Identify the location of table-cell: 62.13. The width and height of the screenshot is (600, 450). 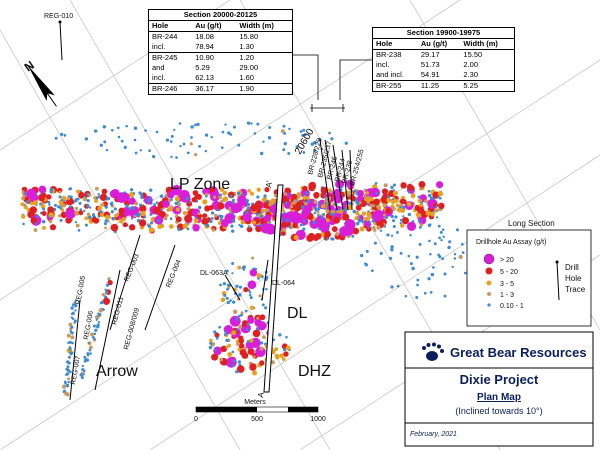
(204, 77).